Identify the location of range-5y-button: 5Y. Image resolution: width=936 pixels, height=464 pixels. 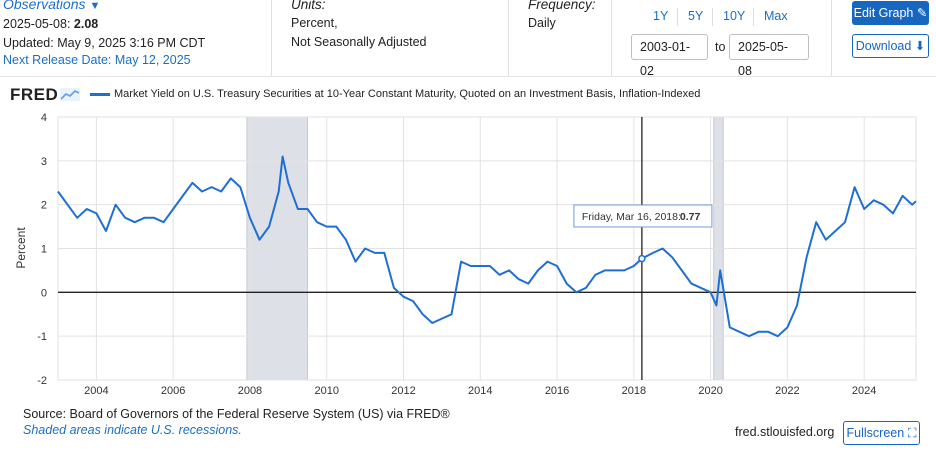
(696, 16).